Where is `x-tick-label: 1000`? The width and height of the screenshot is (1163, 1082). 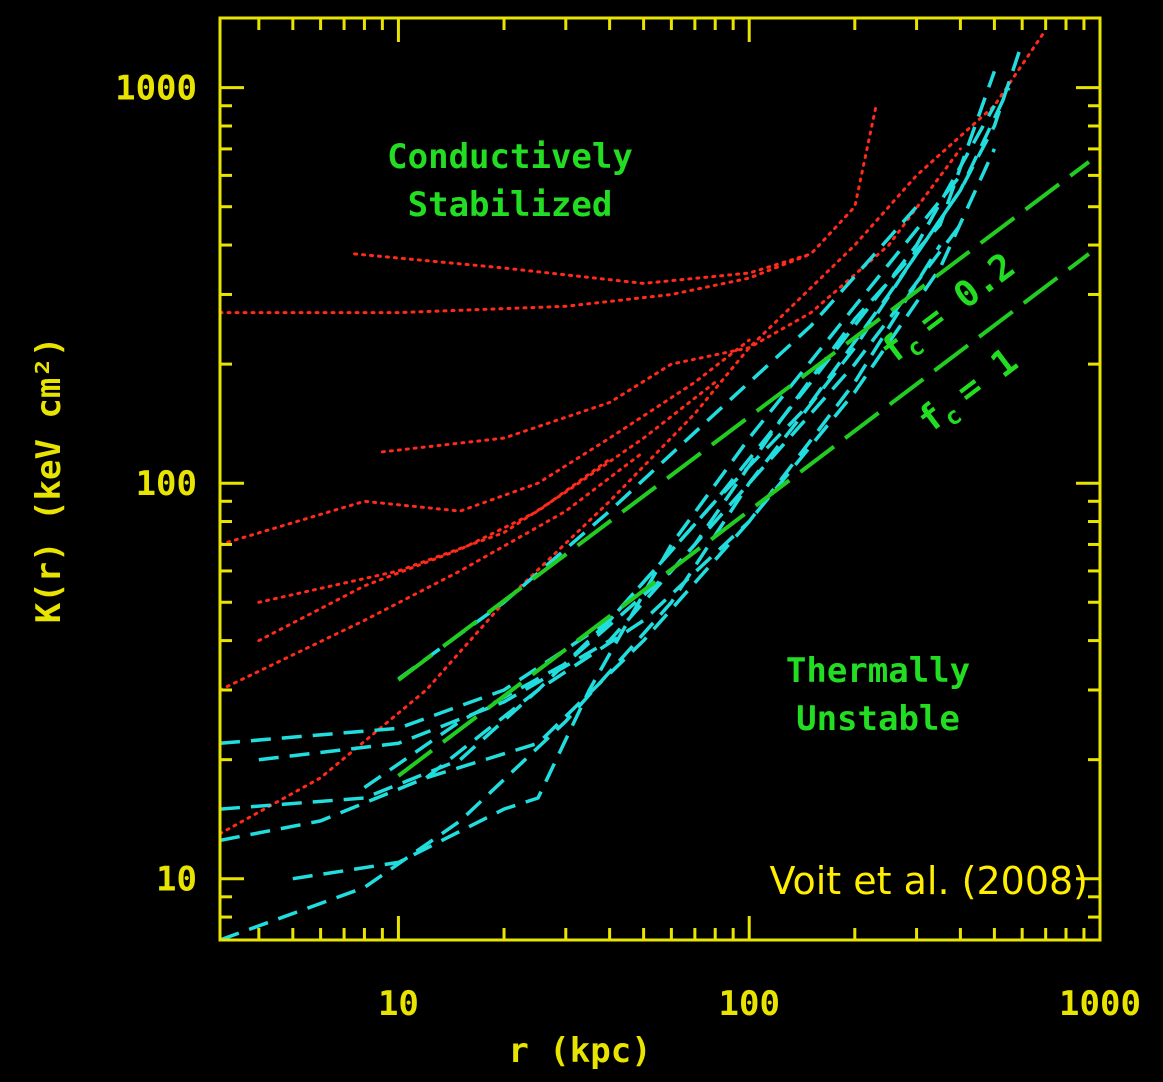 x-tick-label: 1000 is located at coordinates (1100, 1004).